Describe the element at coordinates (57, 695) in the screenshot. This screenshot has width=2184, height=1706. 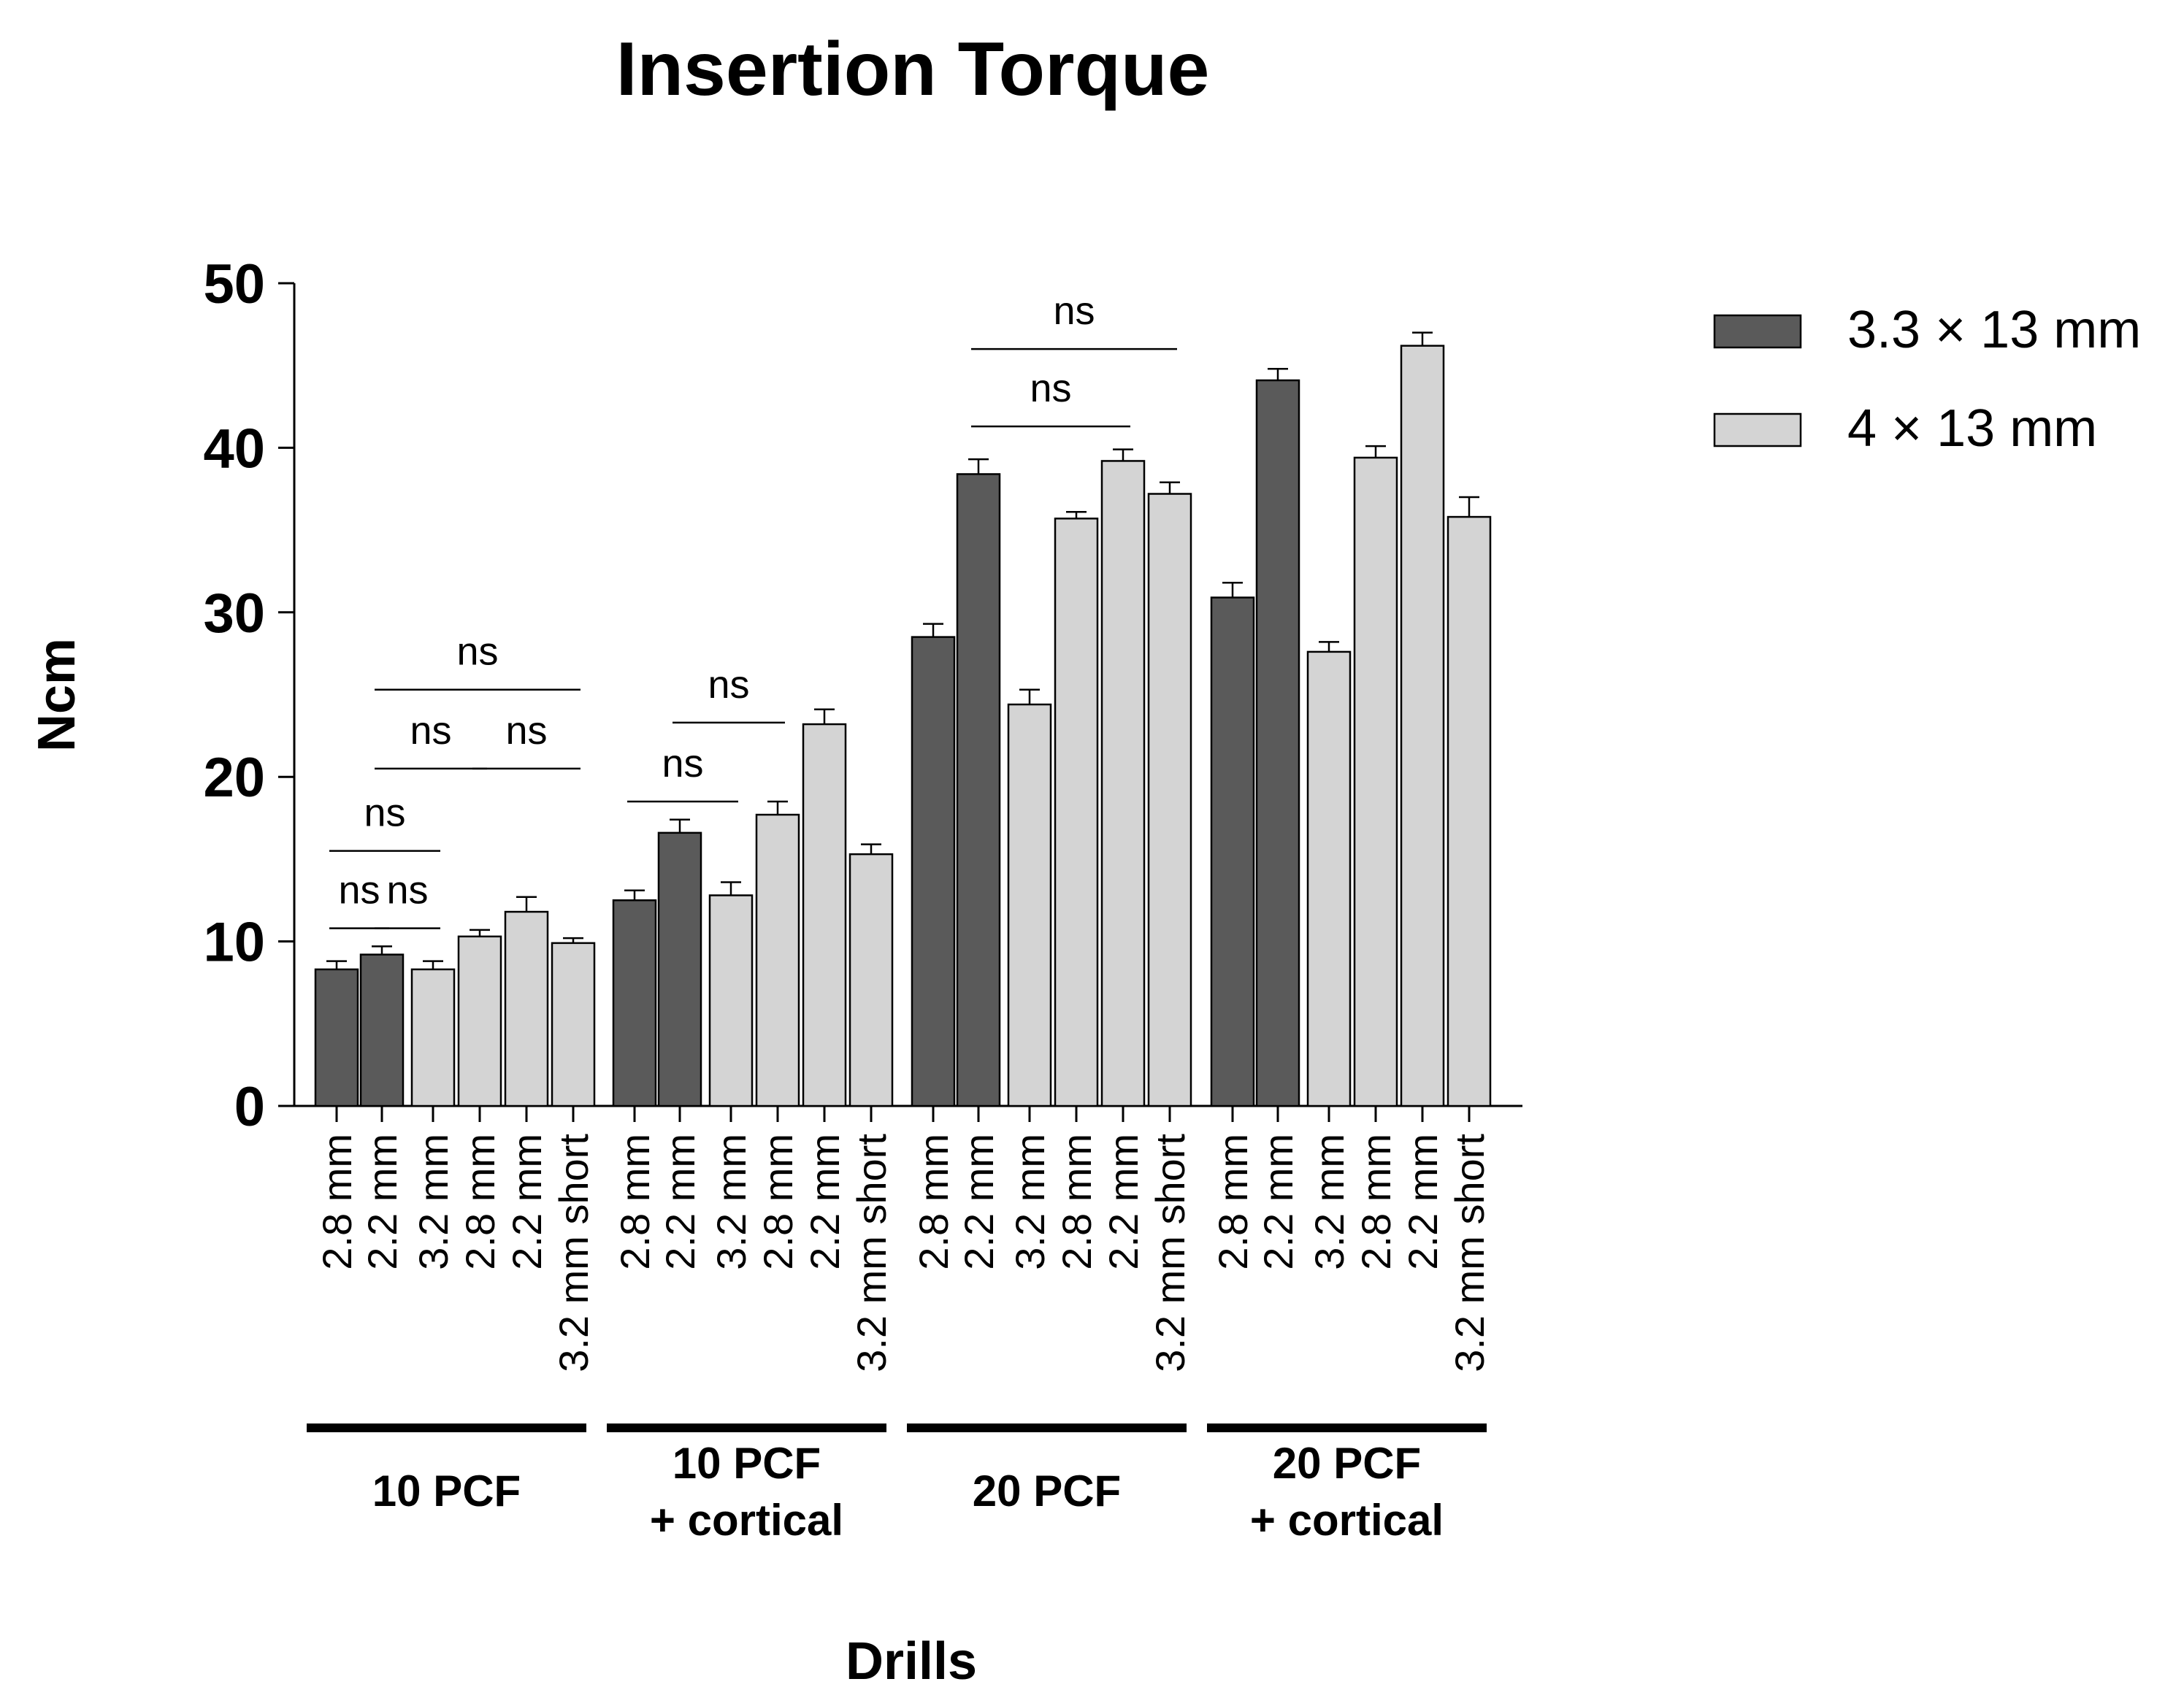
I see `y-axis-title: Ncm` at that location.